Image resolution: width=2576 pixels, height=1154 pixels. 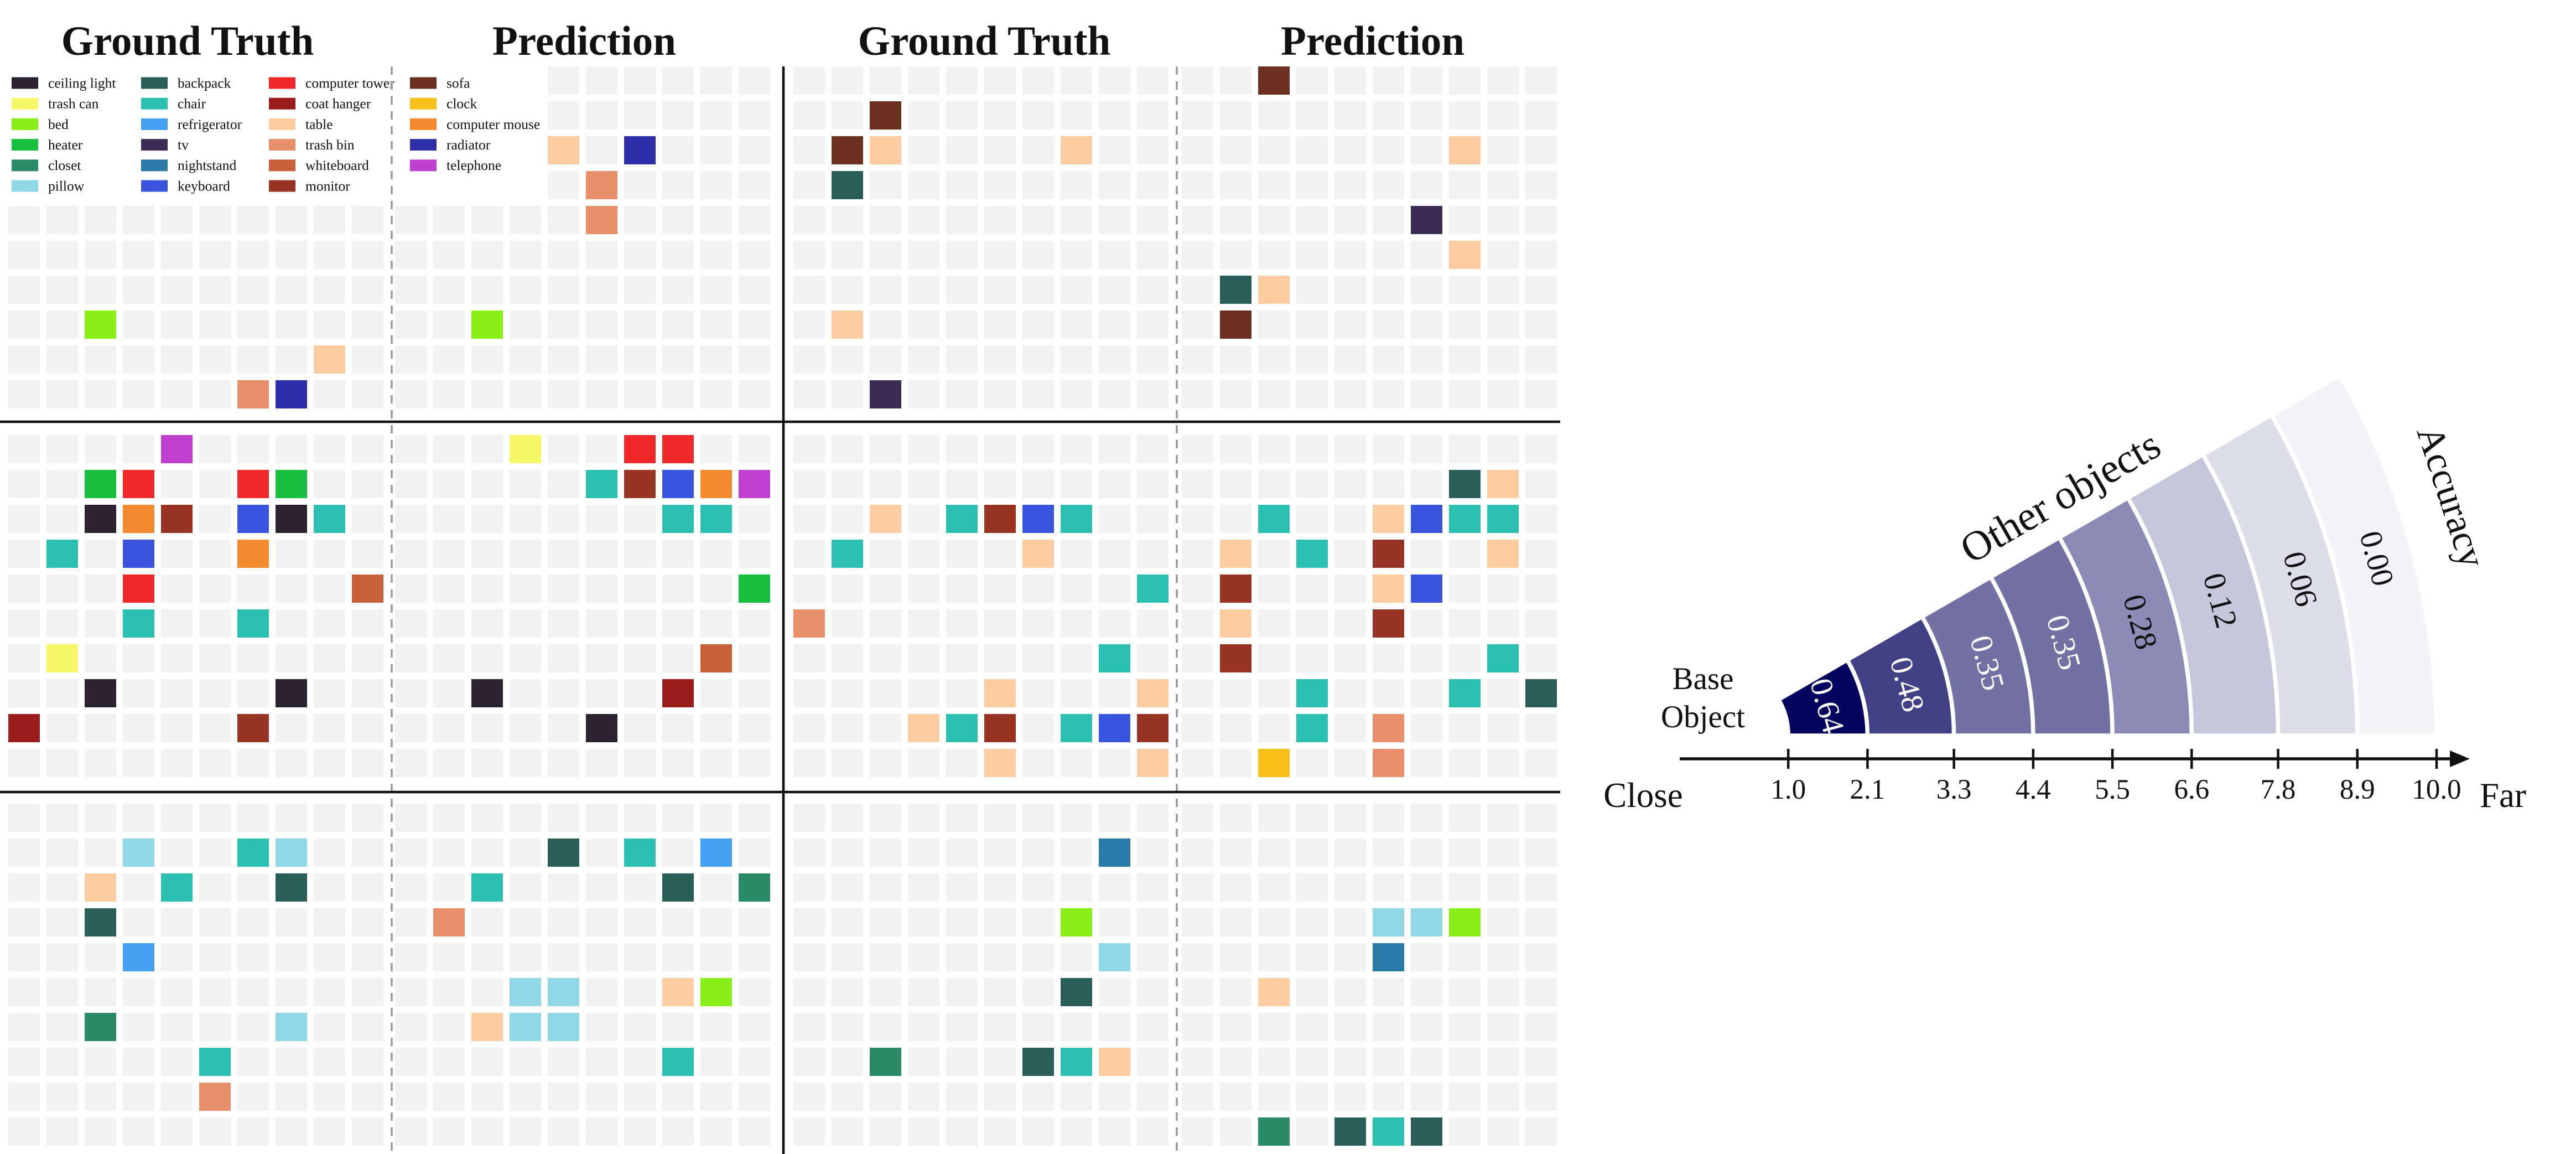 I want to click on legend-label: bed, so click(x=58, y=124).